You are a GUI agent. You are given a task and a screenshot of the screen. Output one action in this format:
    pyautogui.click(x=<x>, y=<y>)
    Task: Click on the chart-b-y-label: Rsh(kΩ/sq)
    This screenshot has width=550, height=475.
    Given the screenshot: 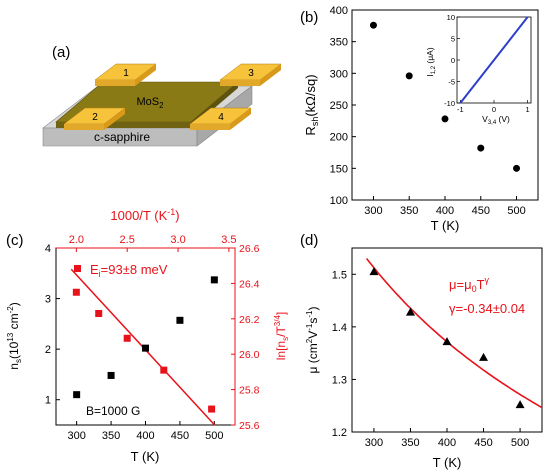 What is the action you would take?
    pyautogui.click(x=311, y=104)
    